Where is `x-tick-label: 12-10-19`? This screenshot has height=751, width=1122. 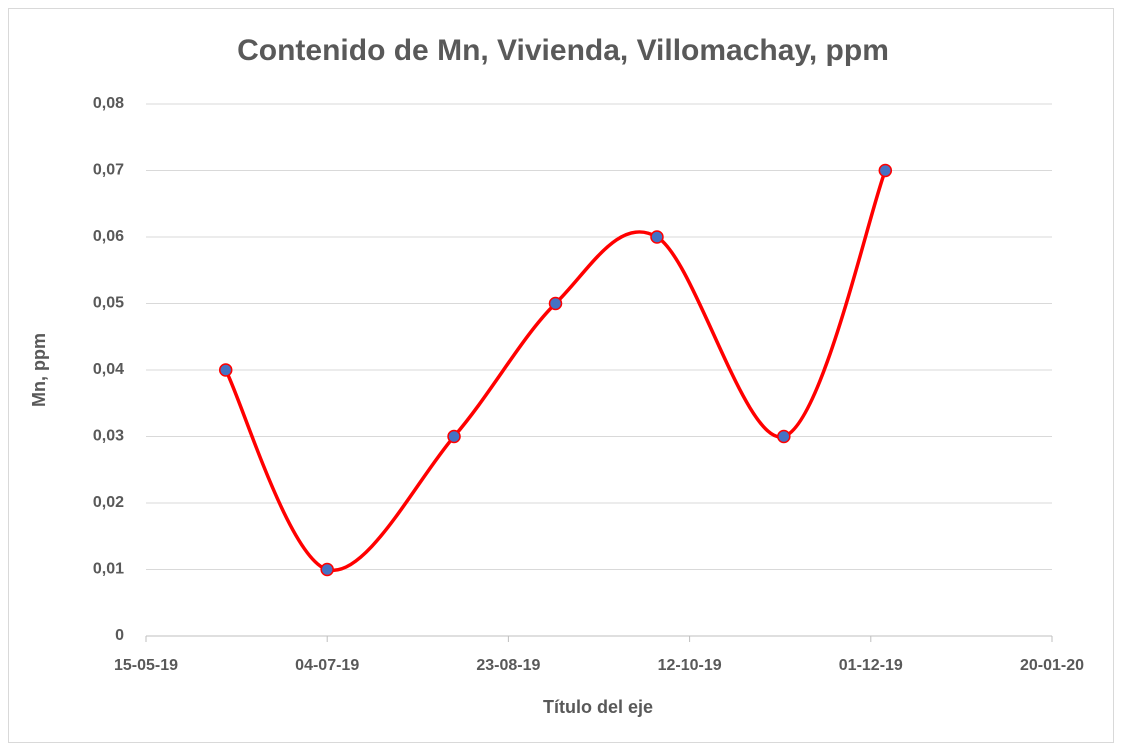
x-tick-label: 12-10-19 is located at coordinates (690, 665).